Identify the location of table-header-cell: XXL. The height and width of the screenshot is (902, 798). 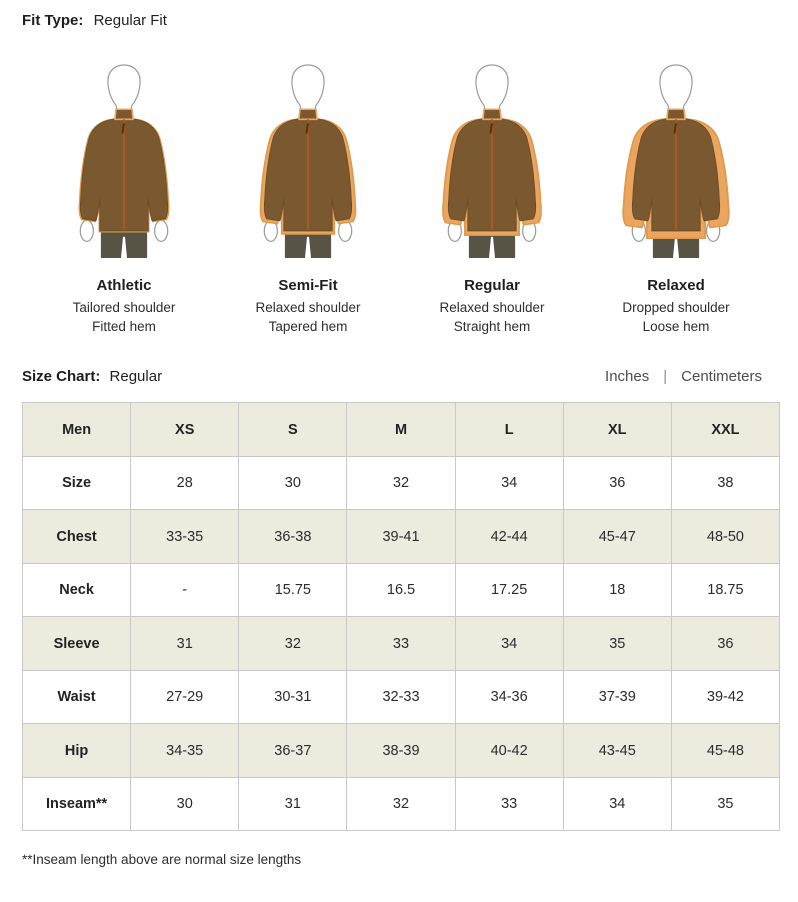
(725, 429).